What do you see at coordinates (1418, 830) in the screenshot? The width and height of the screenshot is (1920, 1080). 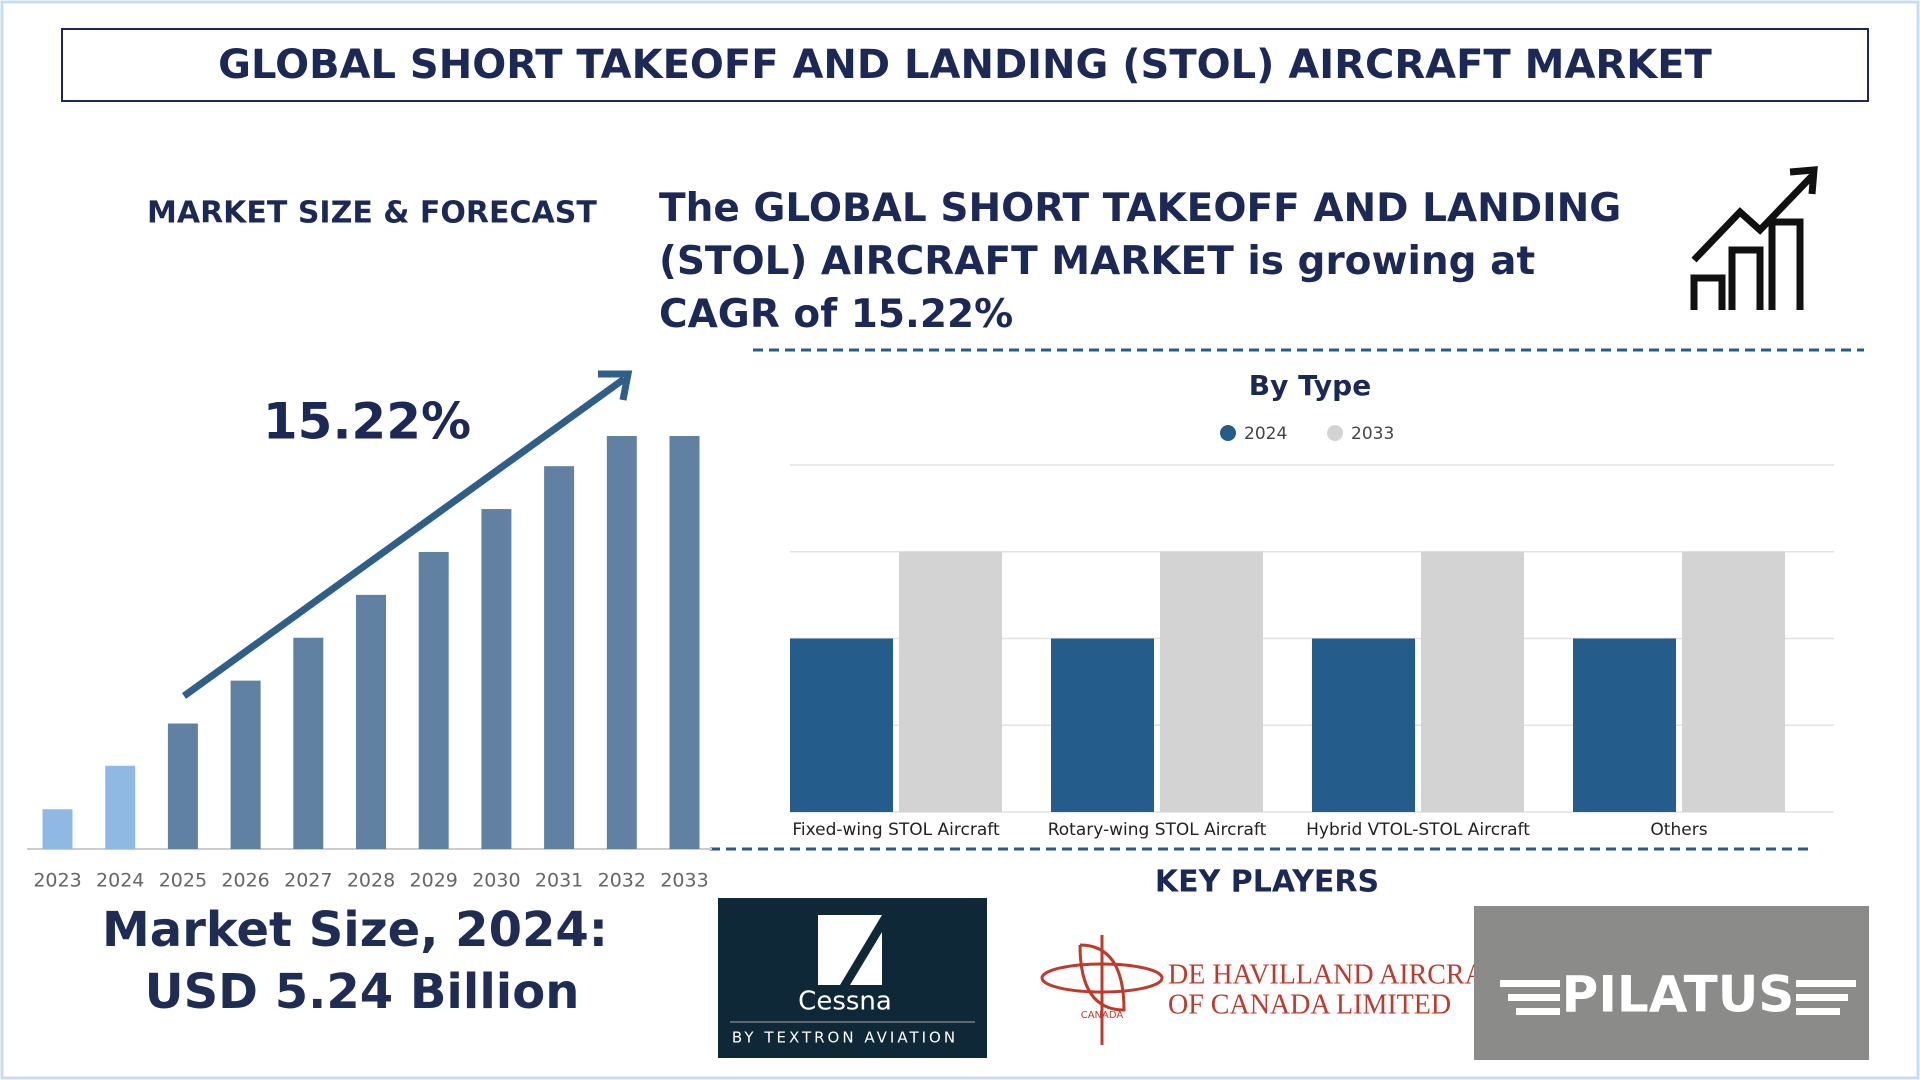 I see `x-tick-label: Hybrid VTOL-STOL Aircraft` at bounding box center [1418, 830].